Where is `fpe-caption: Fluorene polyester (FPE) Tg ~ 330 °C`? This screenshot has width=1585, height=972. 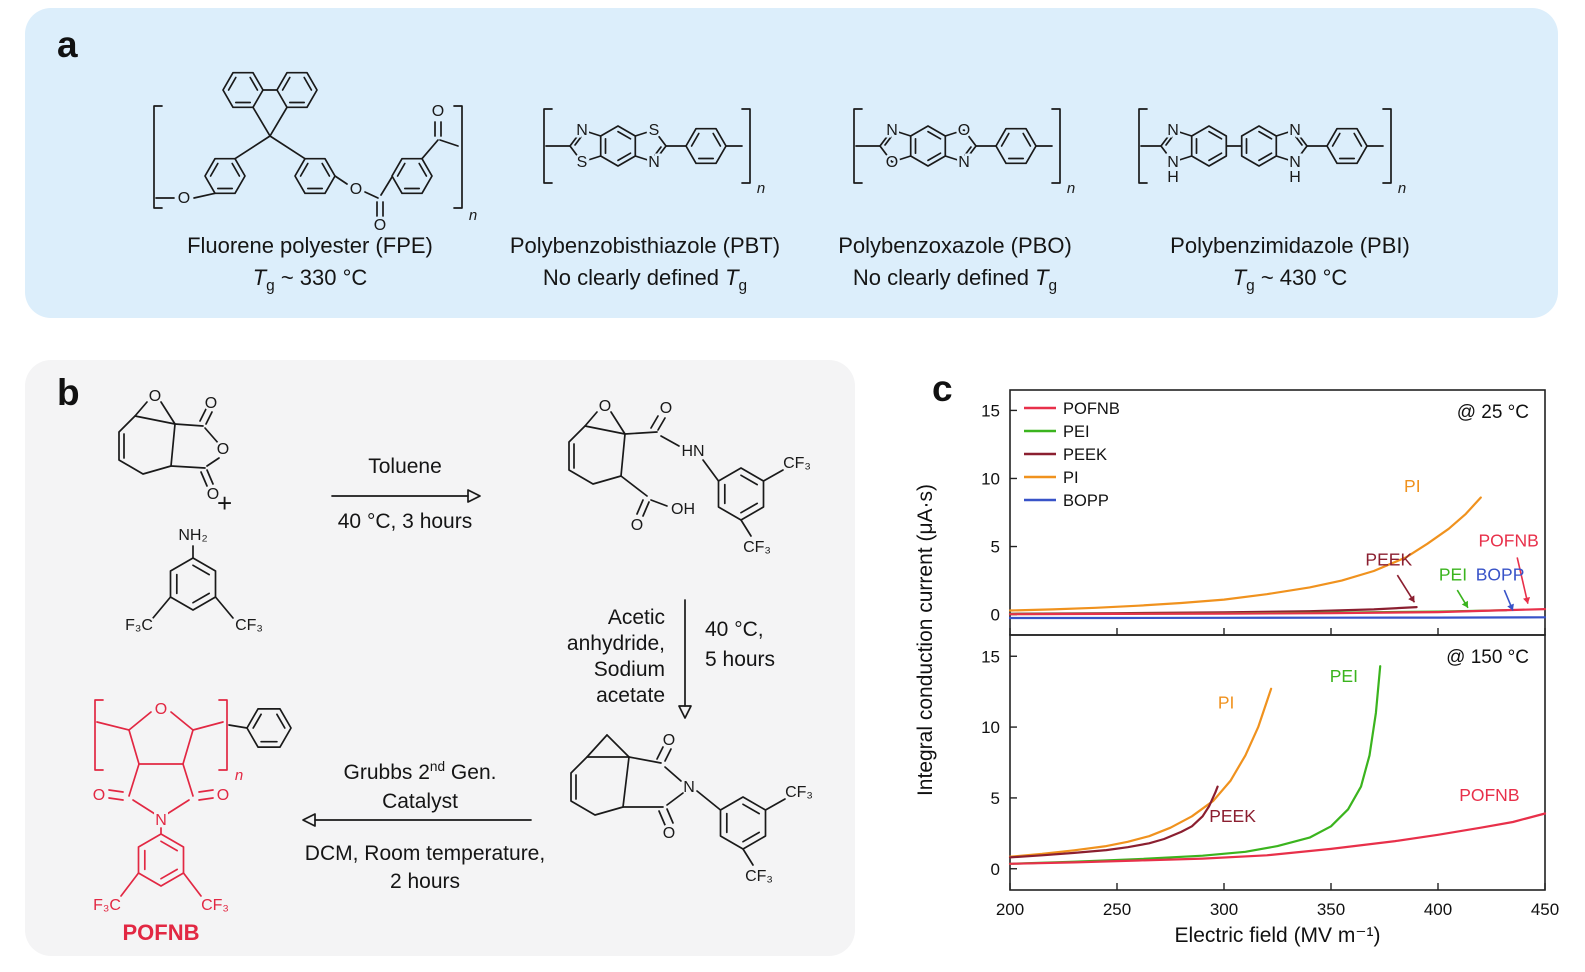
fpe-caption: Fluorene polyester (FPE) Tg ~ 330 °C is located at coordinates (310, 266).